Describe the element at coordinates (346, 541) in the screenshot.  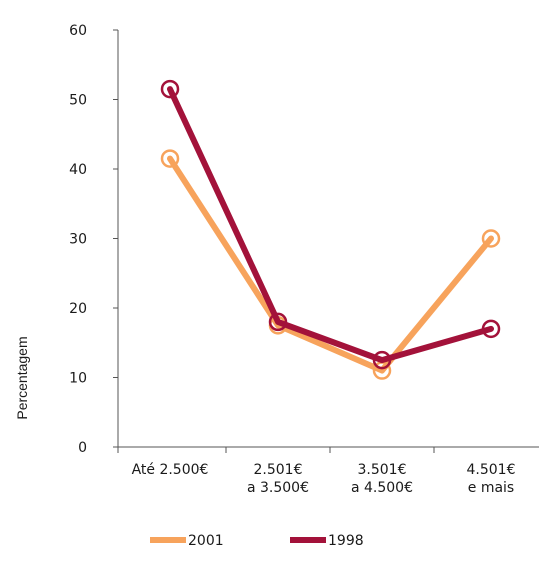
I see `legend-label-1998: 1998` at that location.